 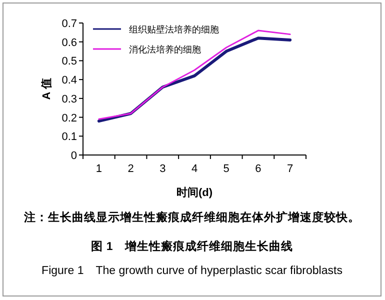 I want to click on x-tick-label: 1, so click(x=99, y=169).